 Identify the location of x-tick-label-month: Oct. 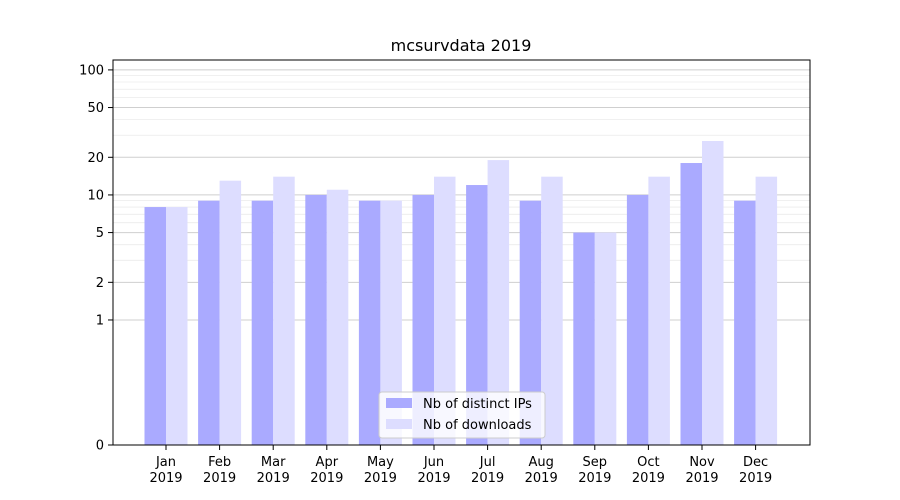
(648, 462).